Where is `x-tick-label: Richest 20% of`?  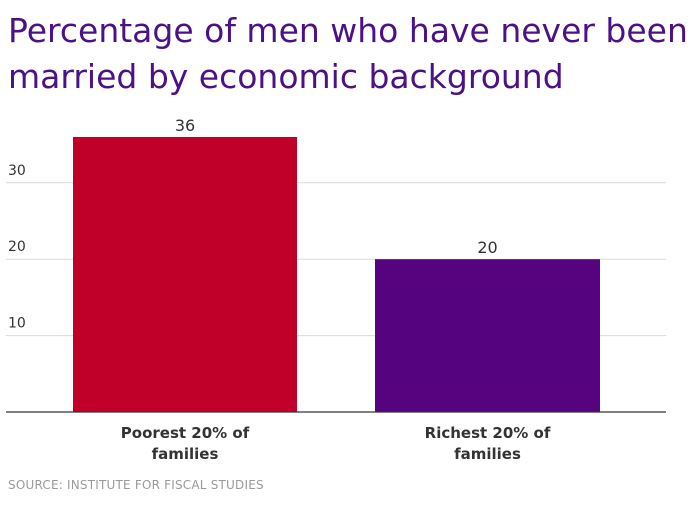
x-tick-label: Richest 20% of is located at coordinates (488, 433).